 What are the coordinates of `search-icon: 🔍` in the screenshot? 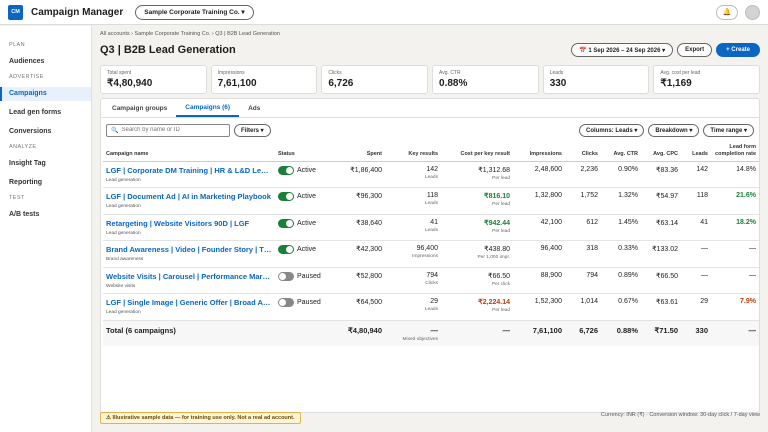 It's located at (115, 130).